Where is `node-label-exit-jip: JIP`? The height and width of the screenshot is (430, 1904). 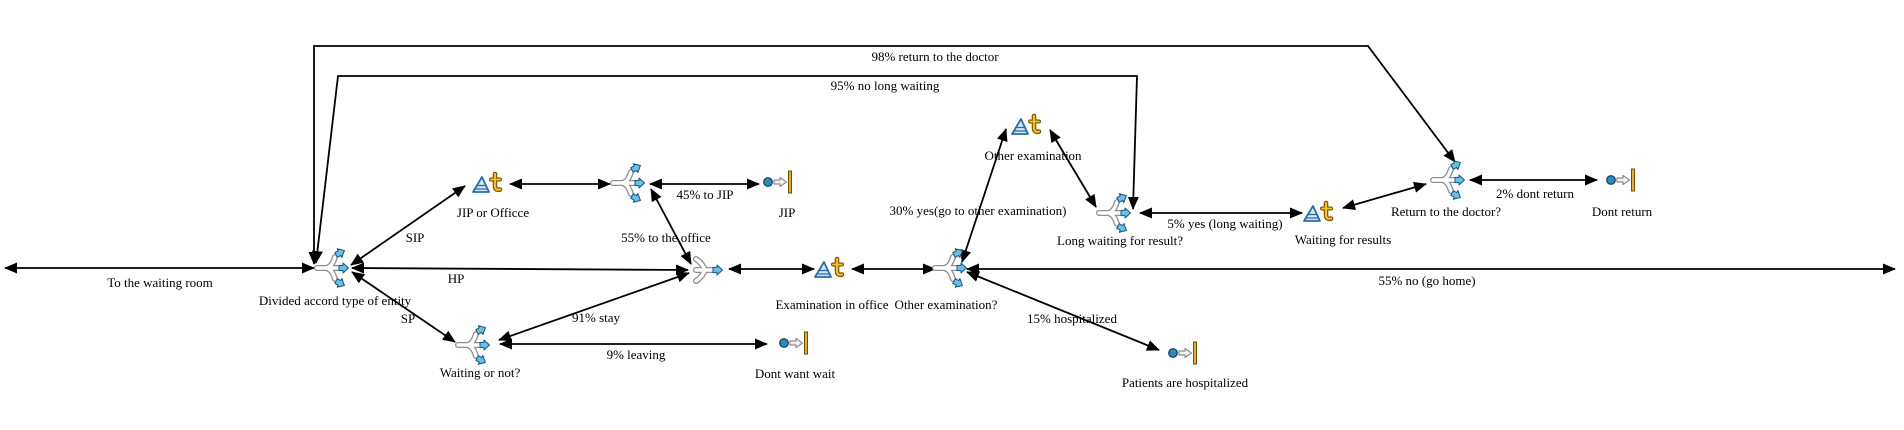 node-label-exit-jip: JIP is located at coordinates (787, 212).